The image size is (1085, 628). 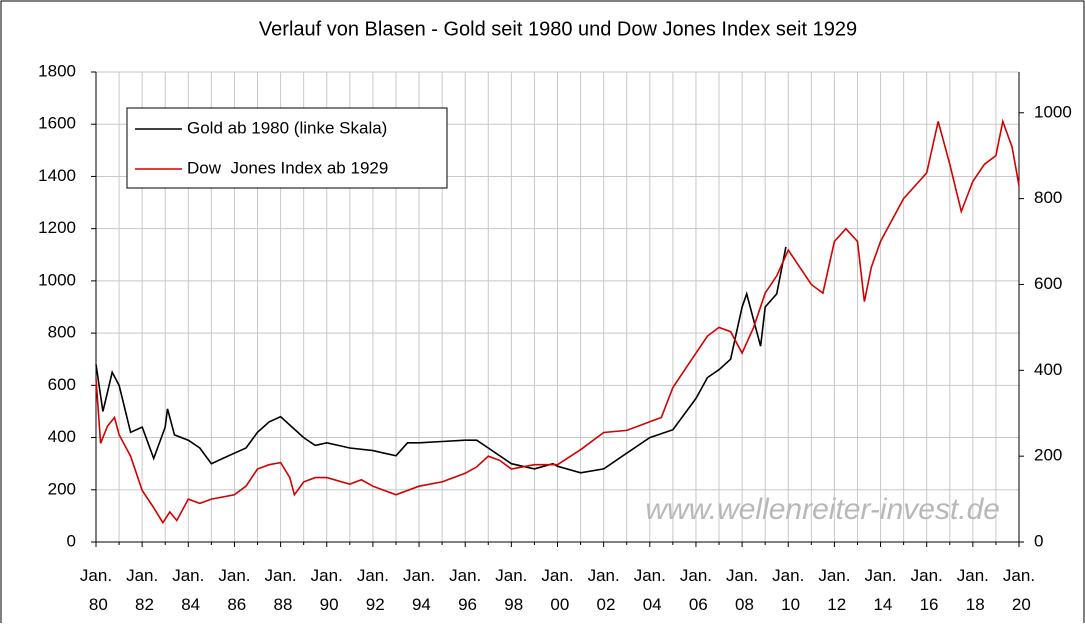 What do you see at coordinates (822, 509) in the screenshot?
I see `watermark: www.wellenreiter-invest.de` at bounding box center [822, 509].